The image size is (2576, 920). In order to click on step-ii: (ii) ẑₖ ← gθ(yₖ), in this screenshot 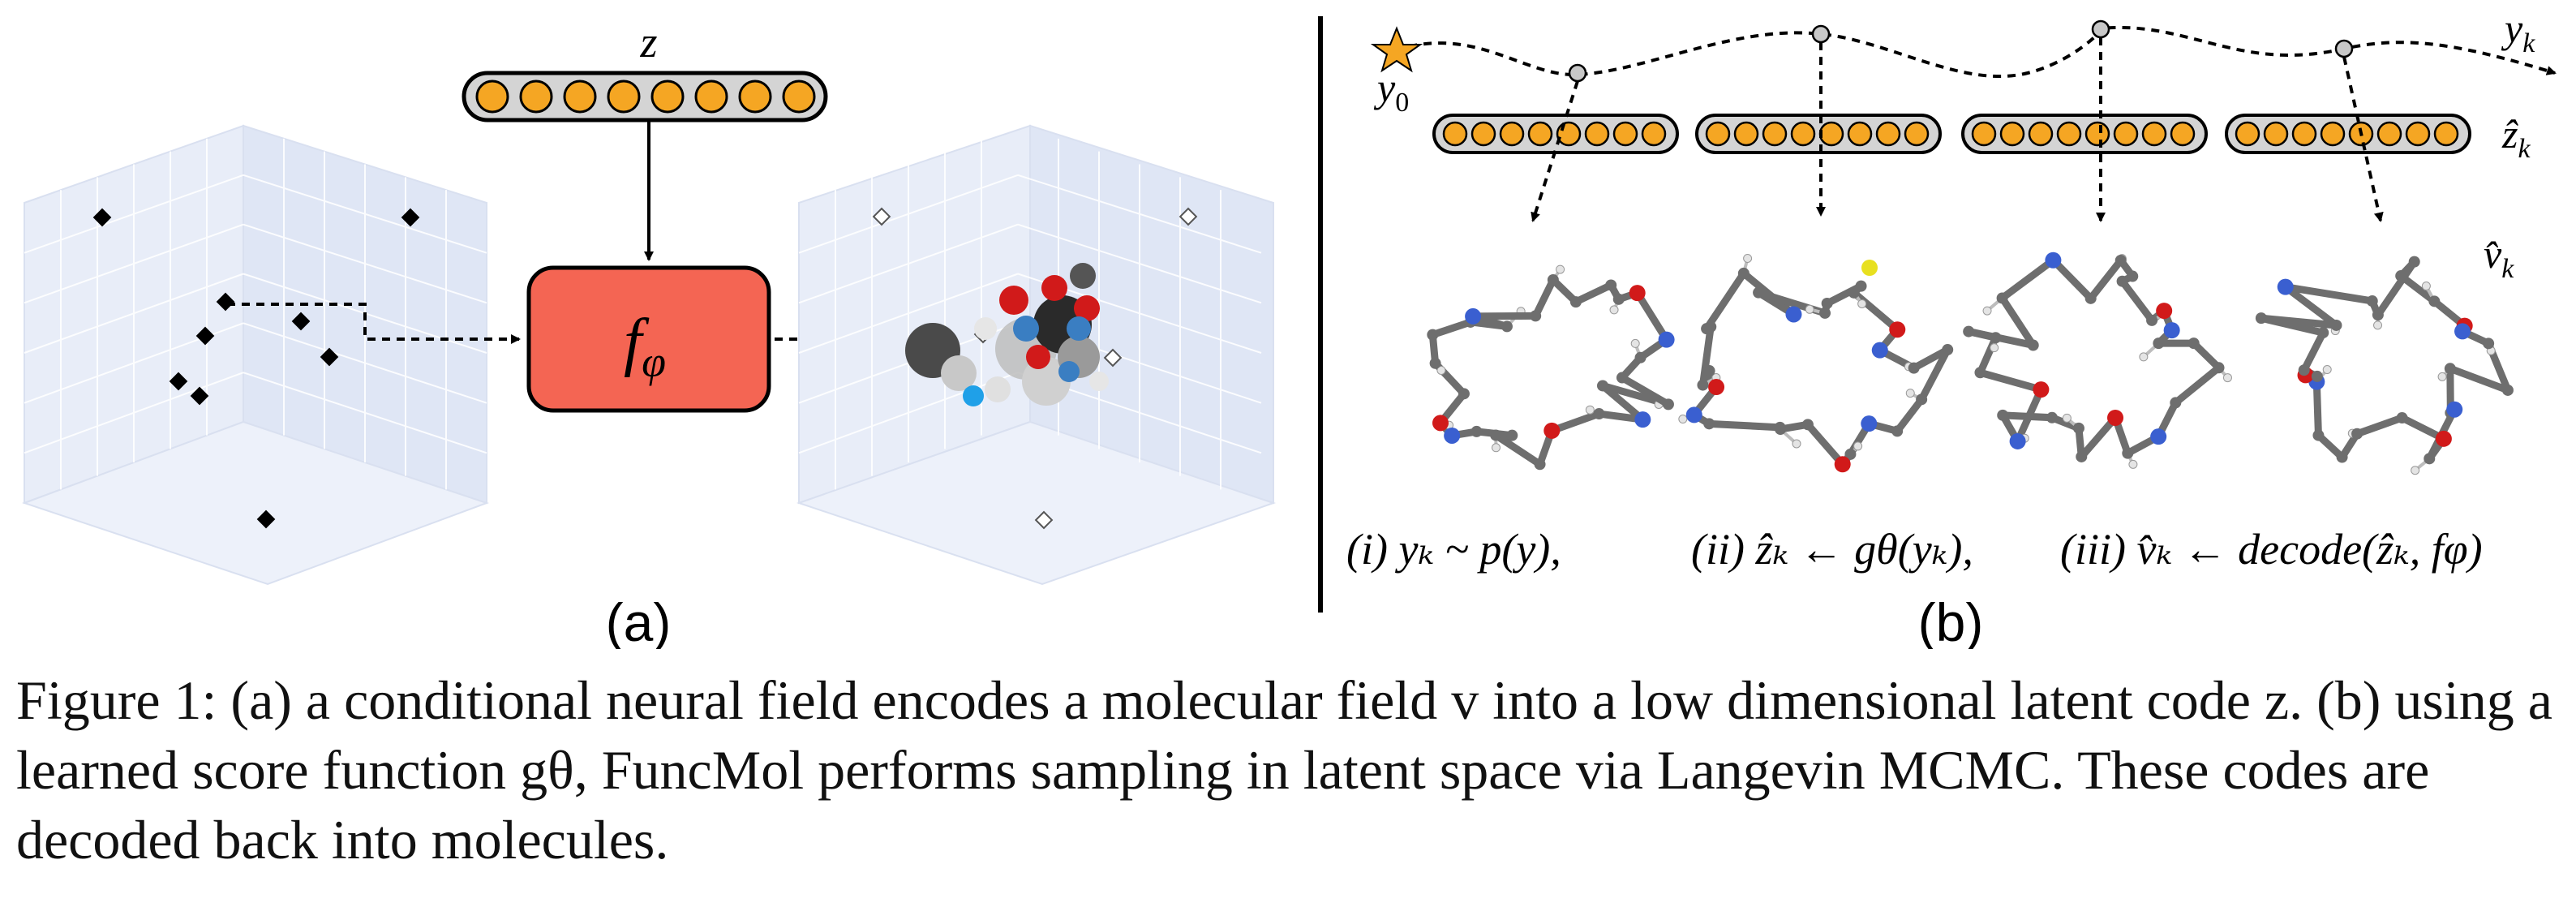, I will do `click(1832, 549)`.